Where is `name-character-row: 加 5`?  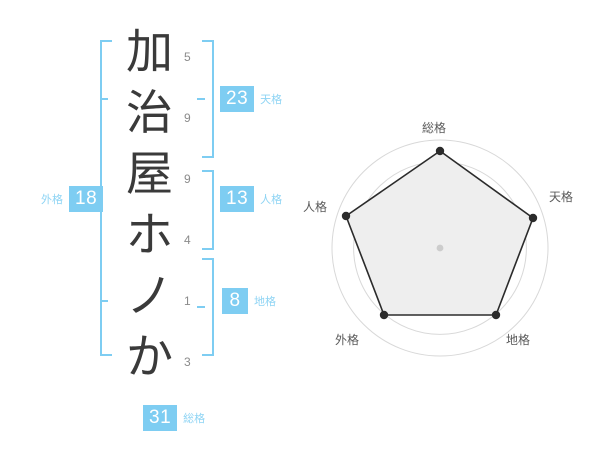
name-character-row: 加 5 is located at coordinates (158, 54).